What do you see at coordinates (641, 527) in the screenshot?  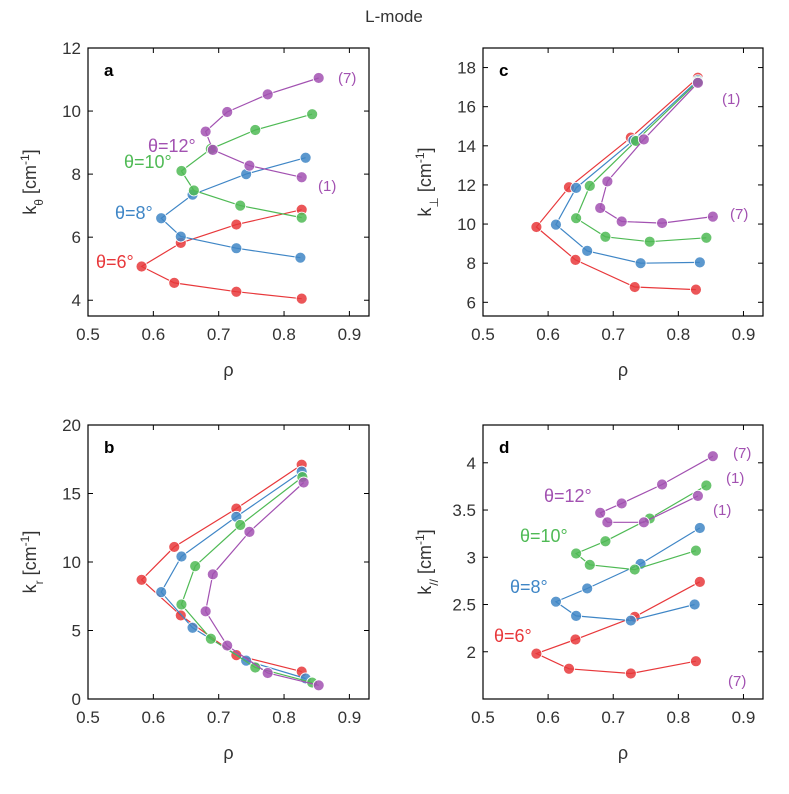 I see `series-θ=10°` at bounding box center [641, 527].